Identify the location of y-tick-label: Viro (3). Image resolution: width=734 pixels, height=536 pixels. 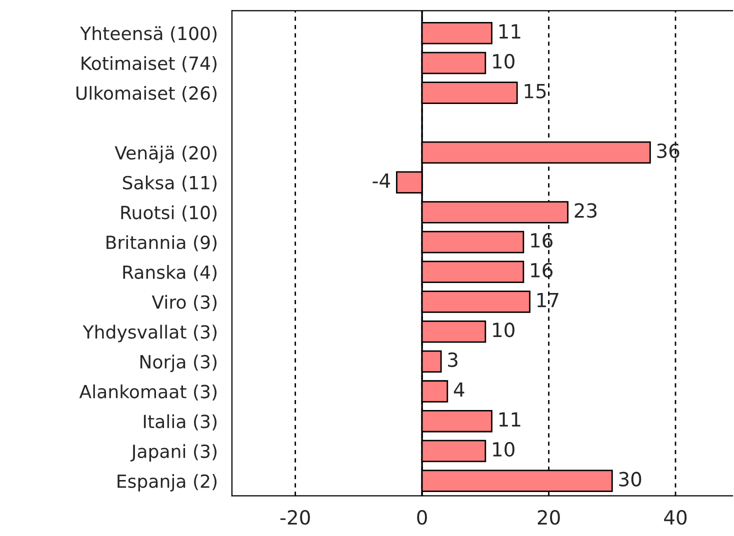
(184, 303).